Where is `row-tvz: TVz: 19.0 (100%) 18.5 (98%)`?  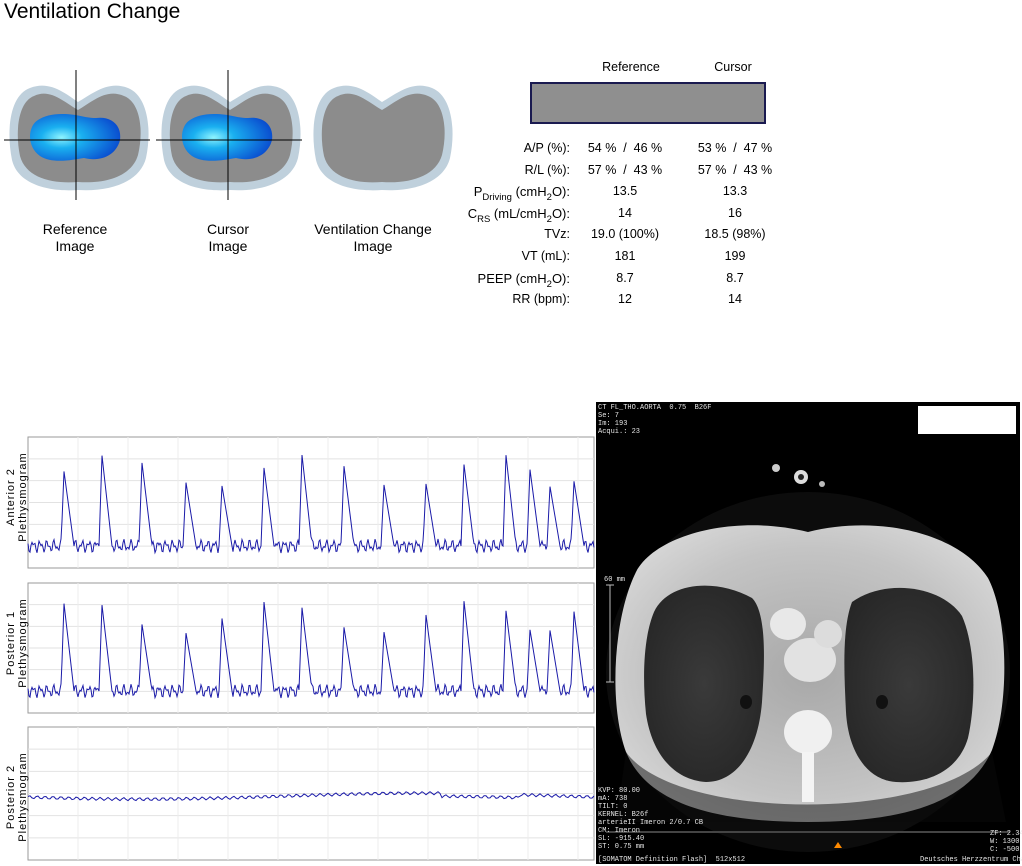
row-tvz: TVz: 19.0 (100%) 18.5 (98%) is located at coordinates (610, 238).